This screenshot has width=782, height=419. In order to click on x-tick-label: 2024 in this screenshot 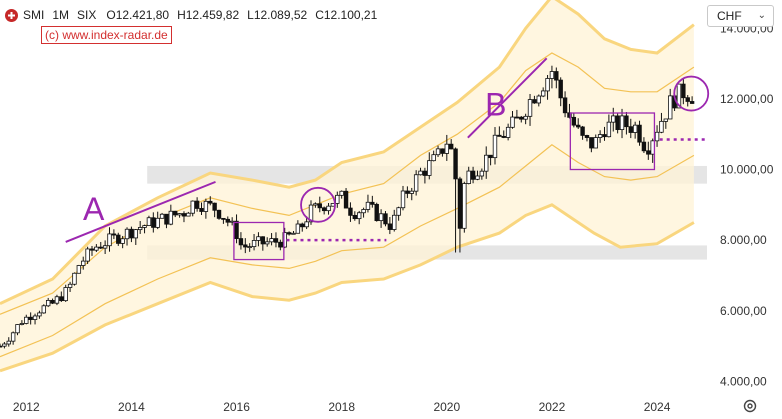, I will do `click(657, 407)`.